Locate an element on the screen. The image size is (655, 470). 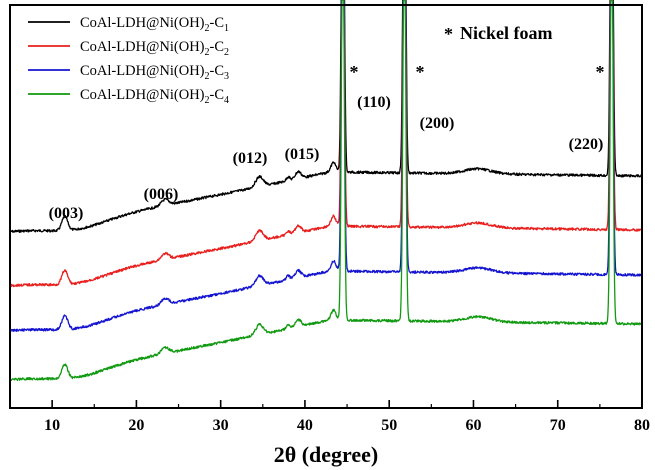
x-tick-label-50: 50 is located at coordinates (389, 425).